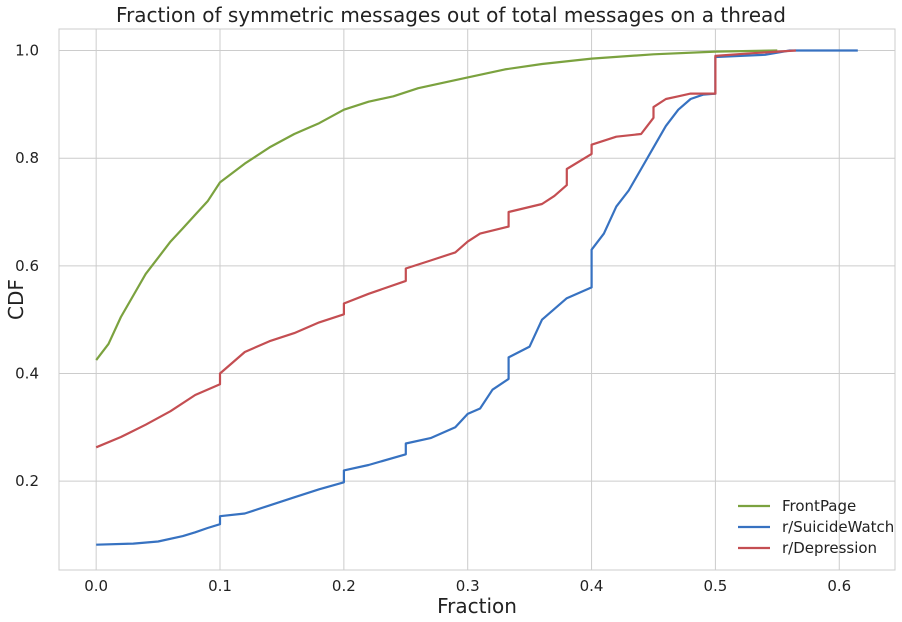  Describe the element at coordinates (592, 586) in the screenshot. I see `x-tick-label: 0.4` at that location.